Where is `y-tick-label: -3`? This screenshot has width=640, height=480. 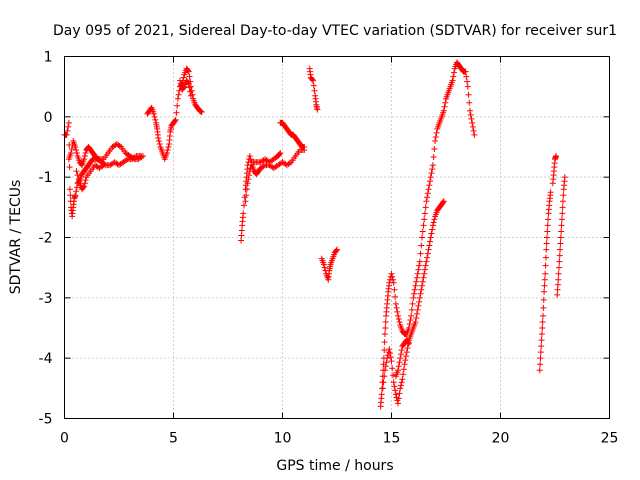 y-tick-label: -3 is located at coordinates (46, 299).